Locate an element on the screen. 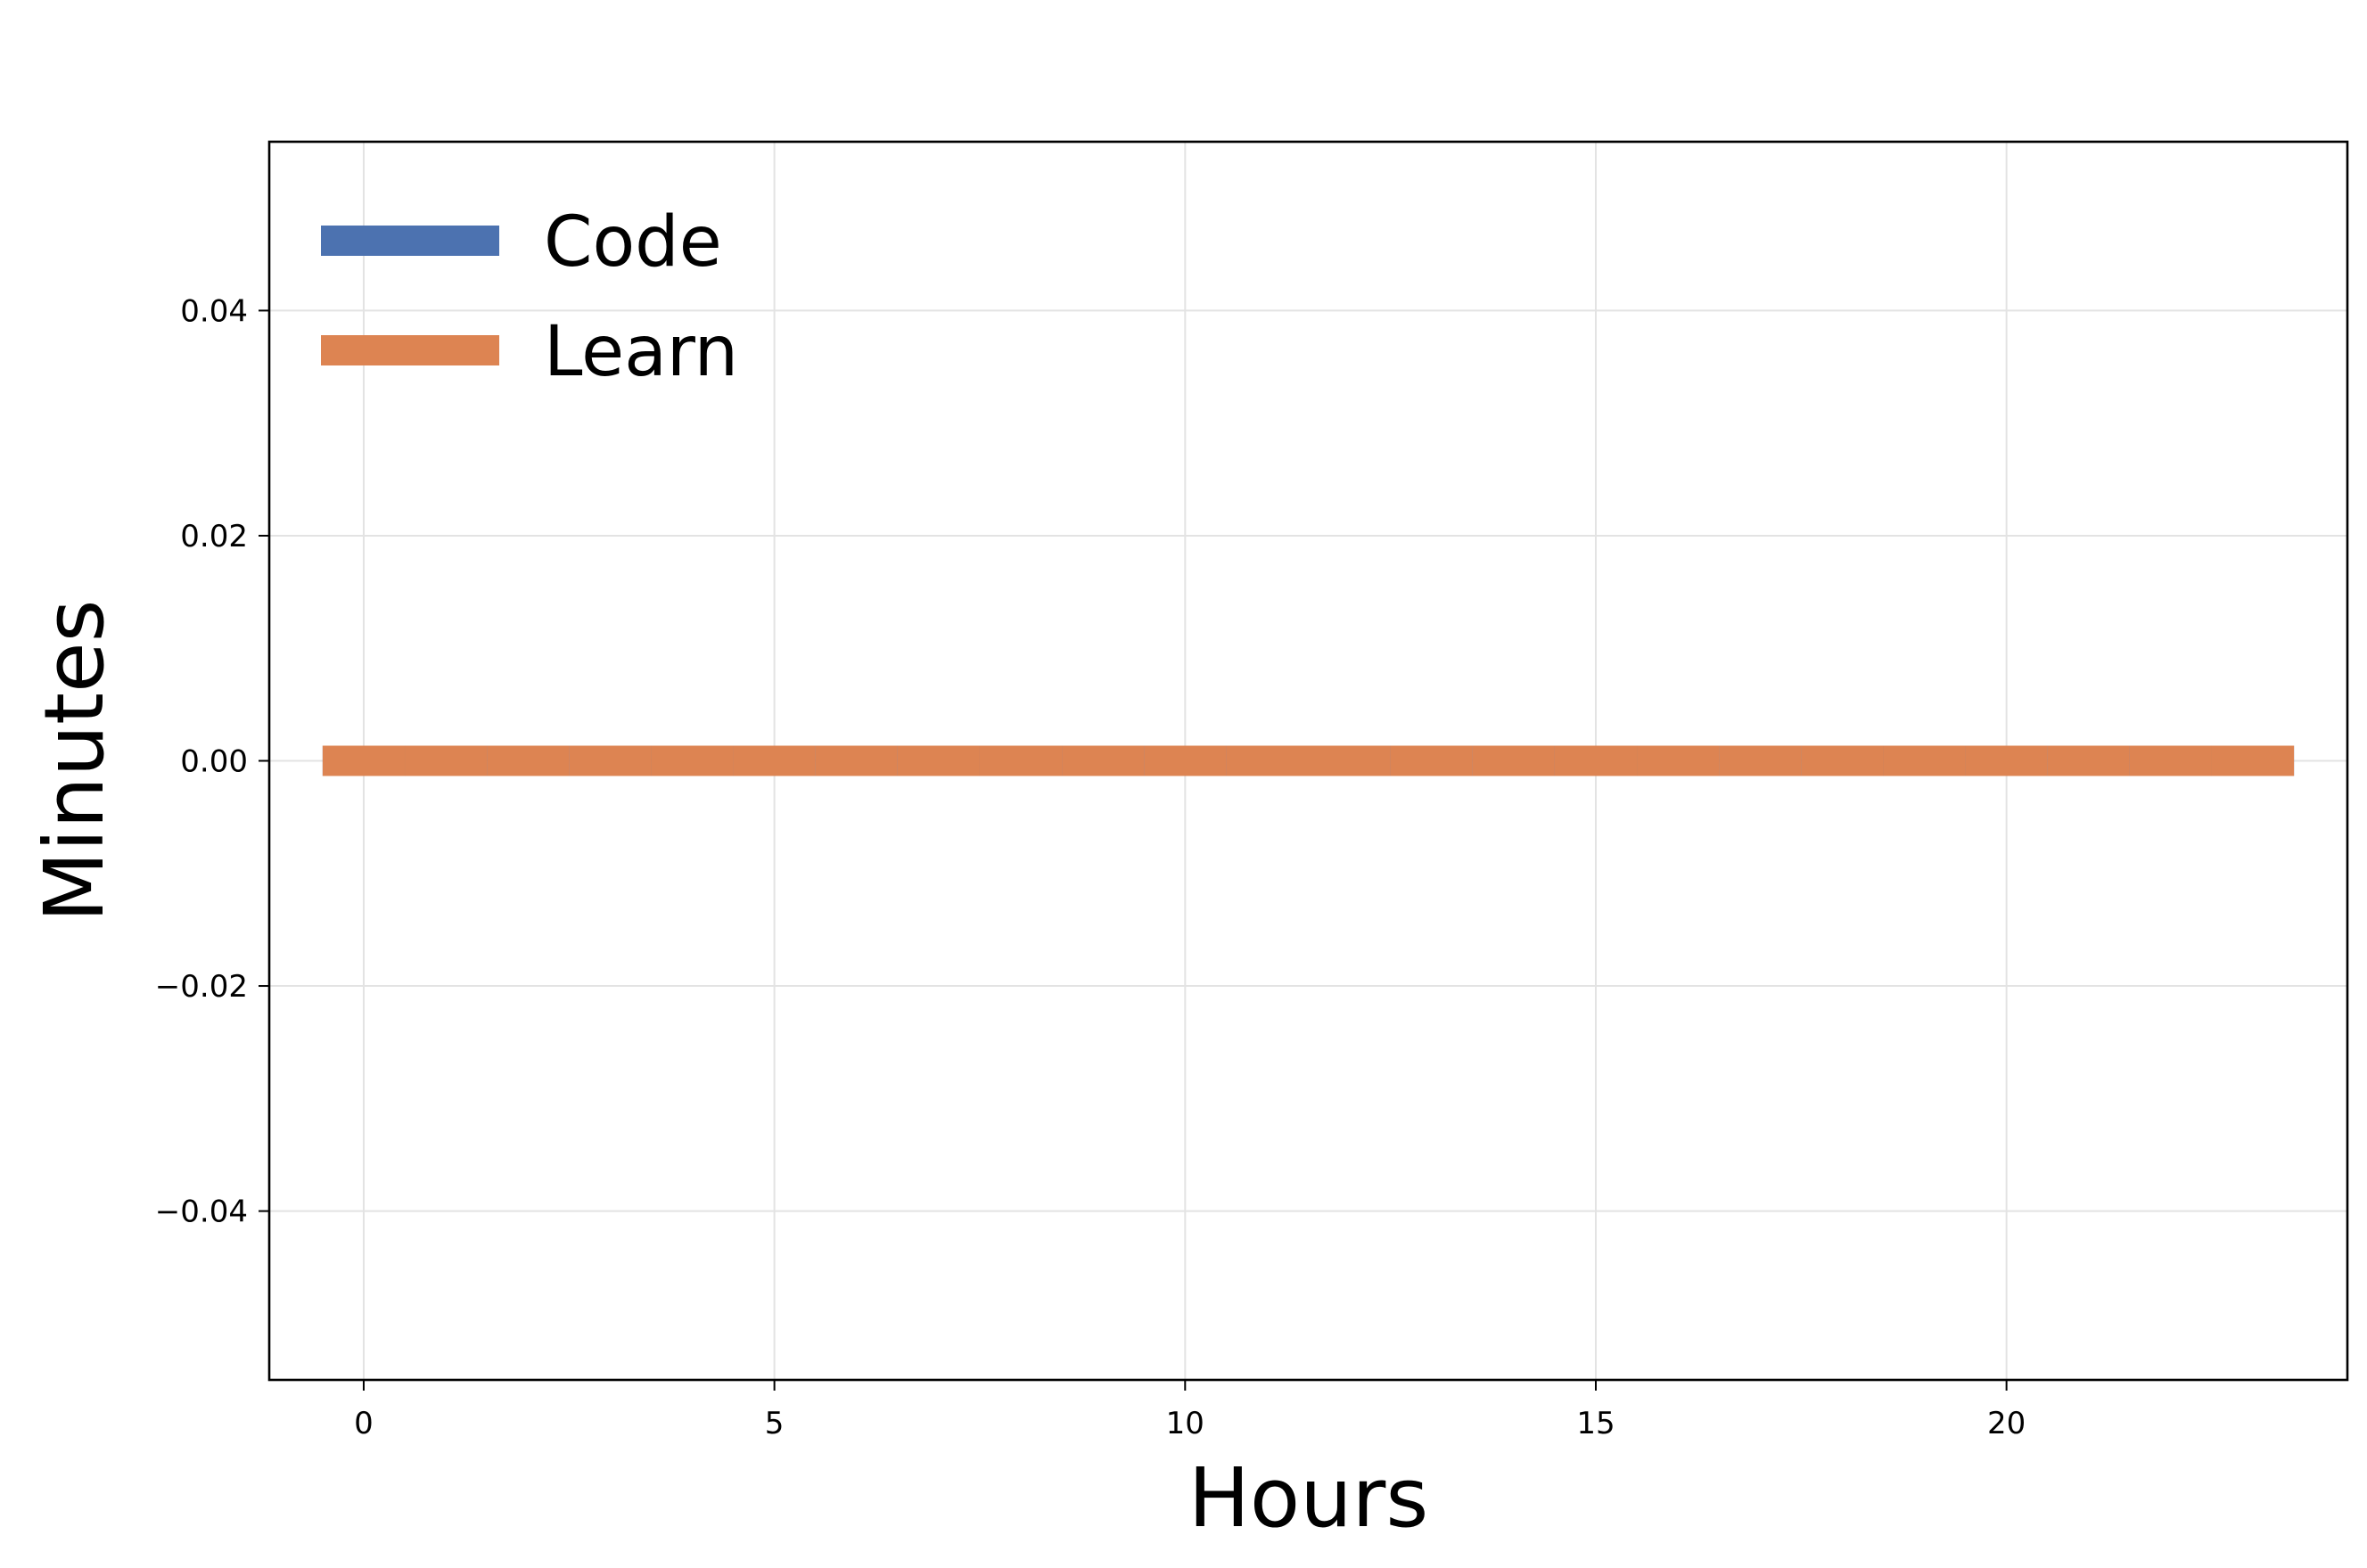 The height and width of the screenshot is (1568, 2367). legend-swatch-code is located at coordinates (410, 241).